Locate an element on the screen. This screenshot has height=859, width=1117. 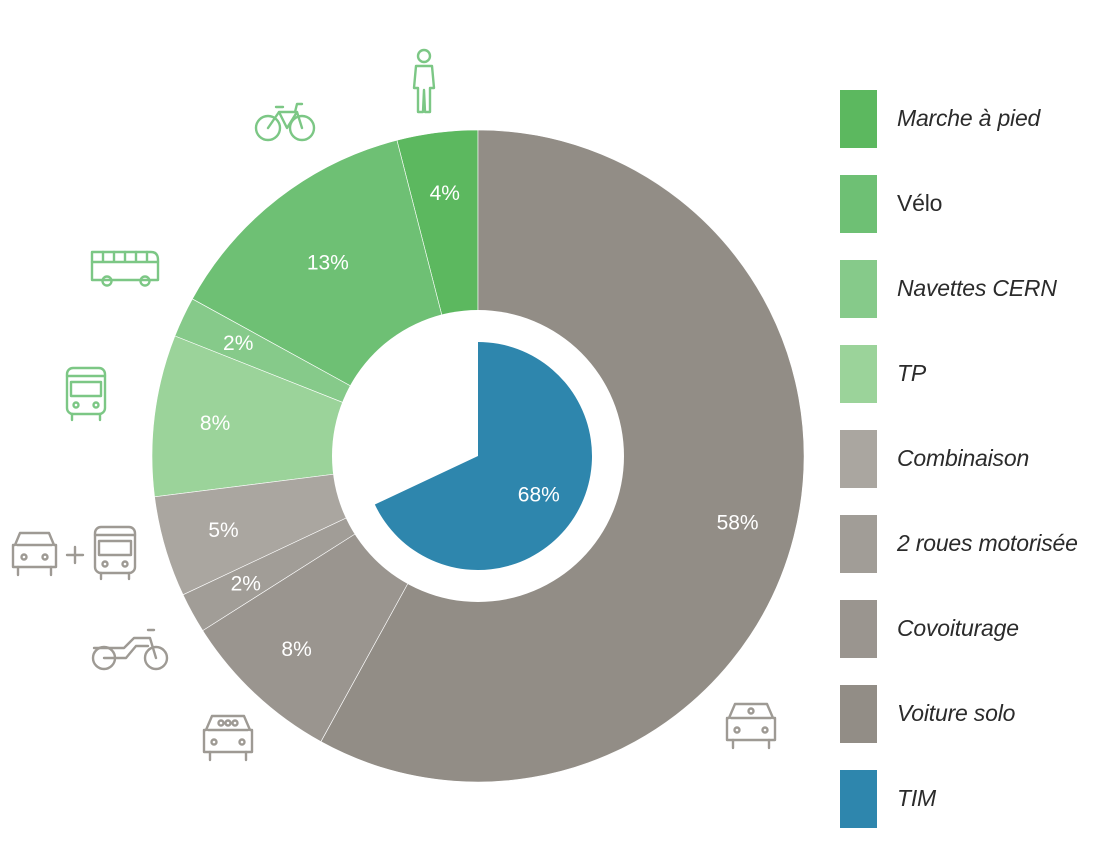
public-bus-icon is located at coordinates (86, 394).